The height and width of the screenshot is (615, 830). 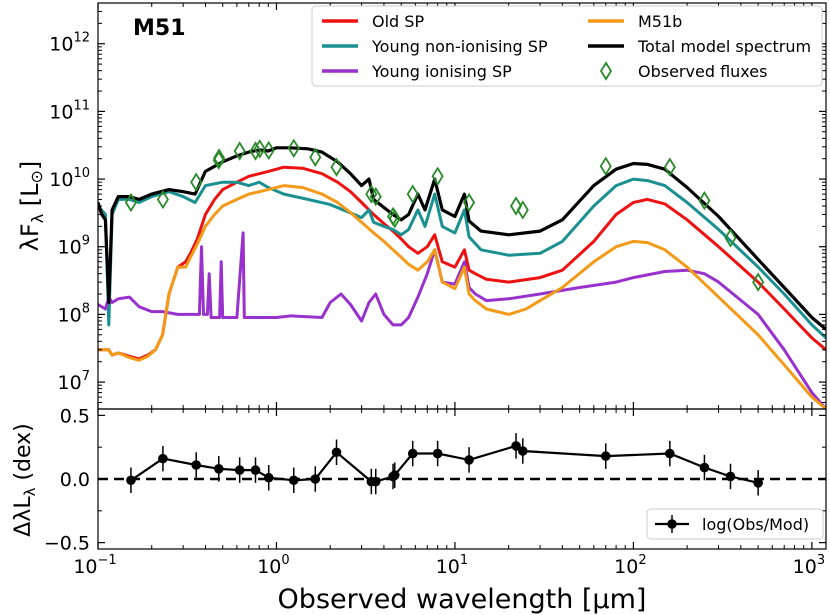 I want to click on legend-label: M51b, so click(x=660, y=21).